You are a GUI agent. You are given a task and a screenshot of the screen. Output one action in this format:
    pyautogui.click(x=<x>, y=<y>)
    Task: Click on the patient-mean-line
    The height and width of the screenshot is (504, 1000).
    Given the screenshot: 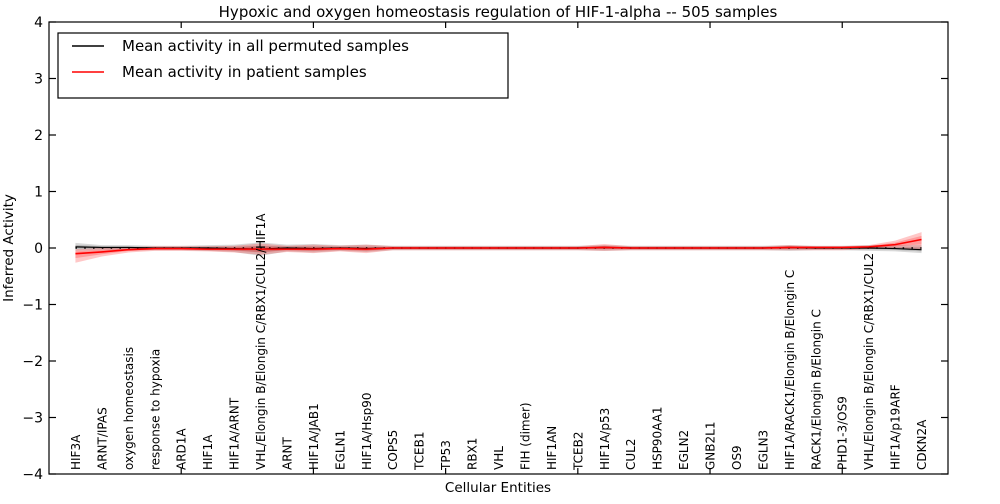 What is the action you would take?
    pyautogui.click(x=498, y=246)
    